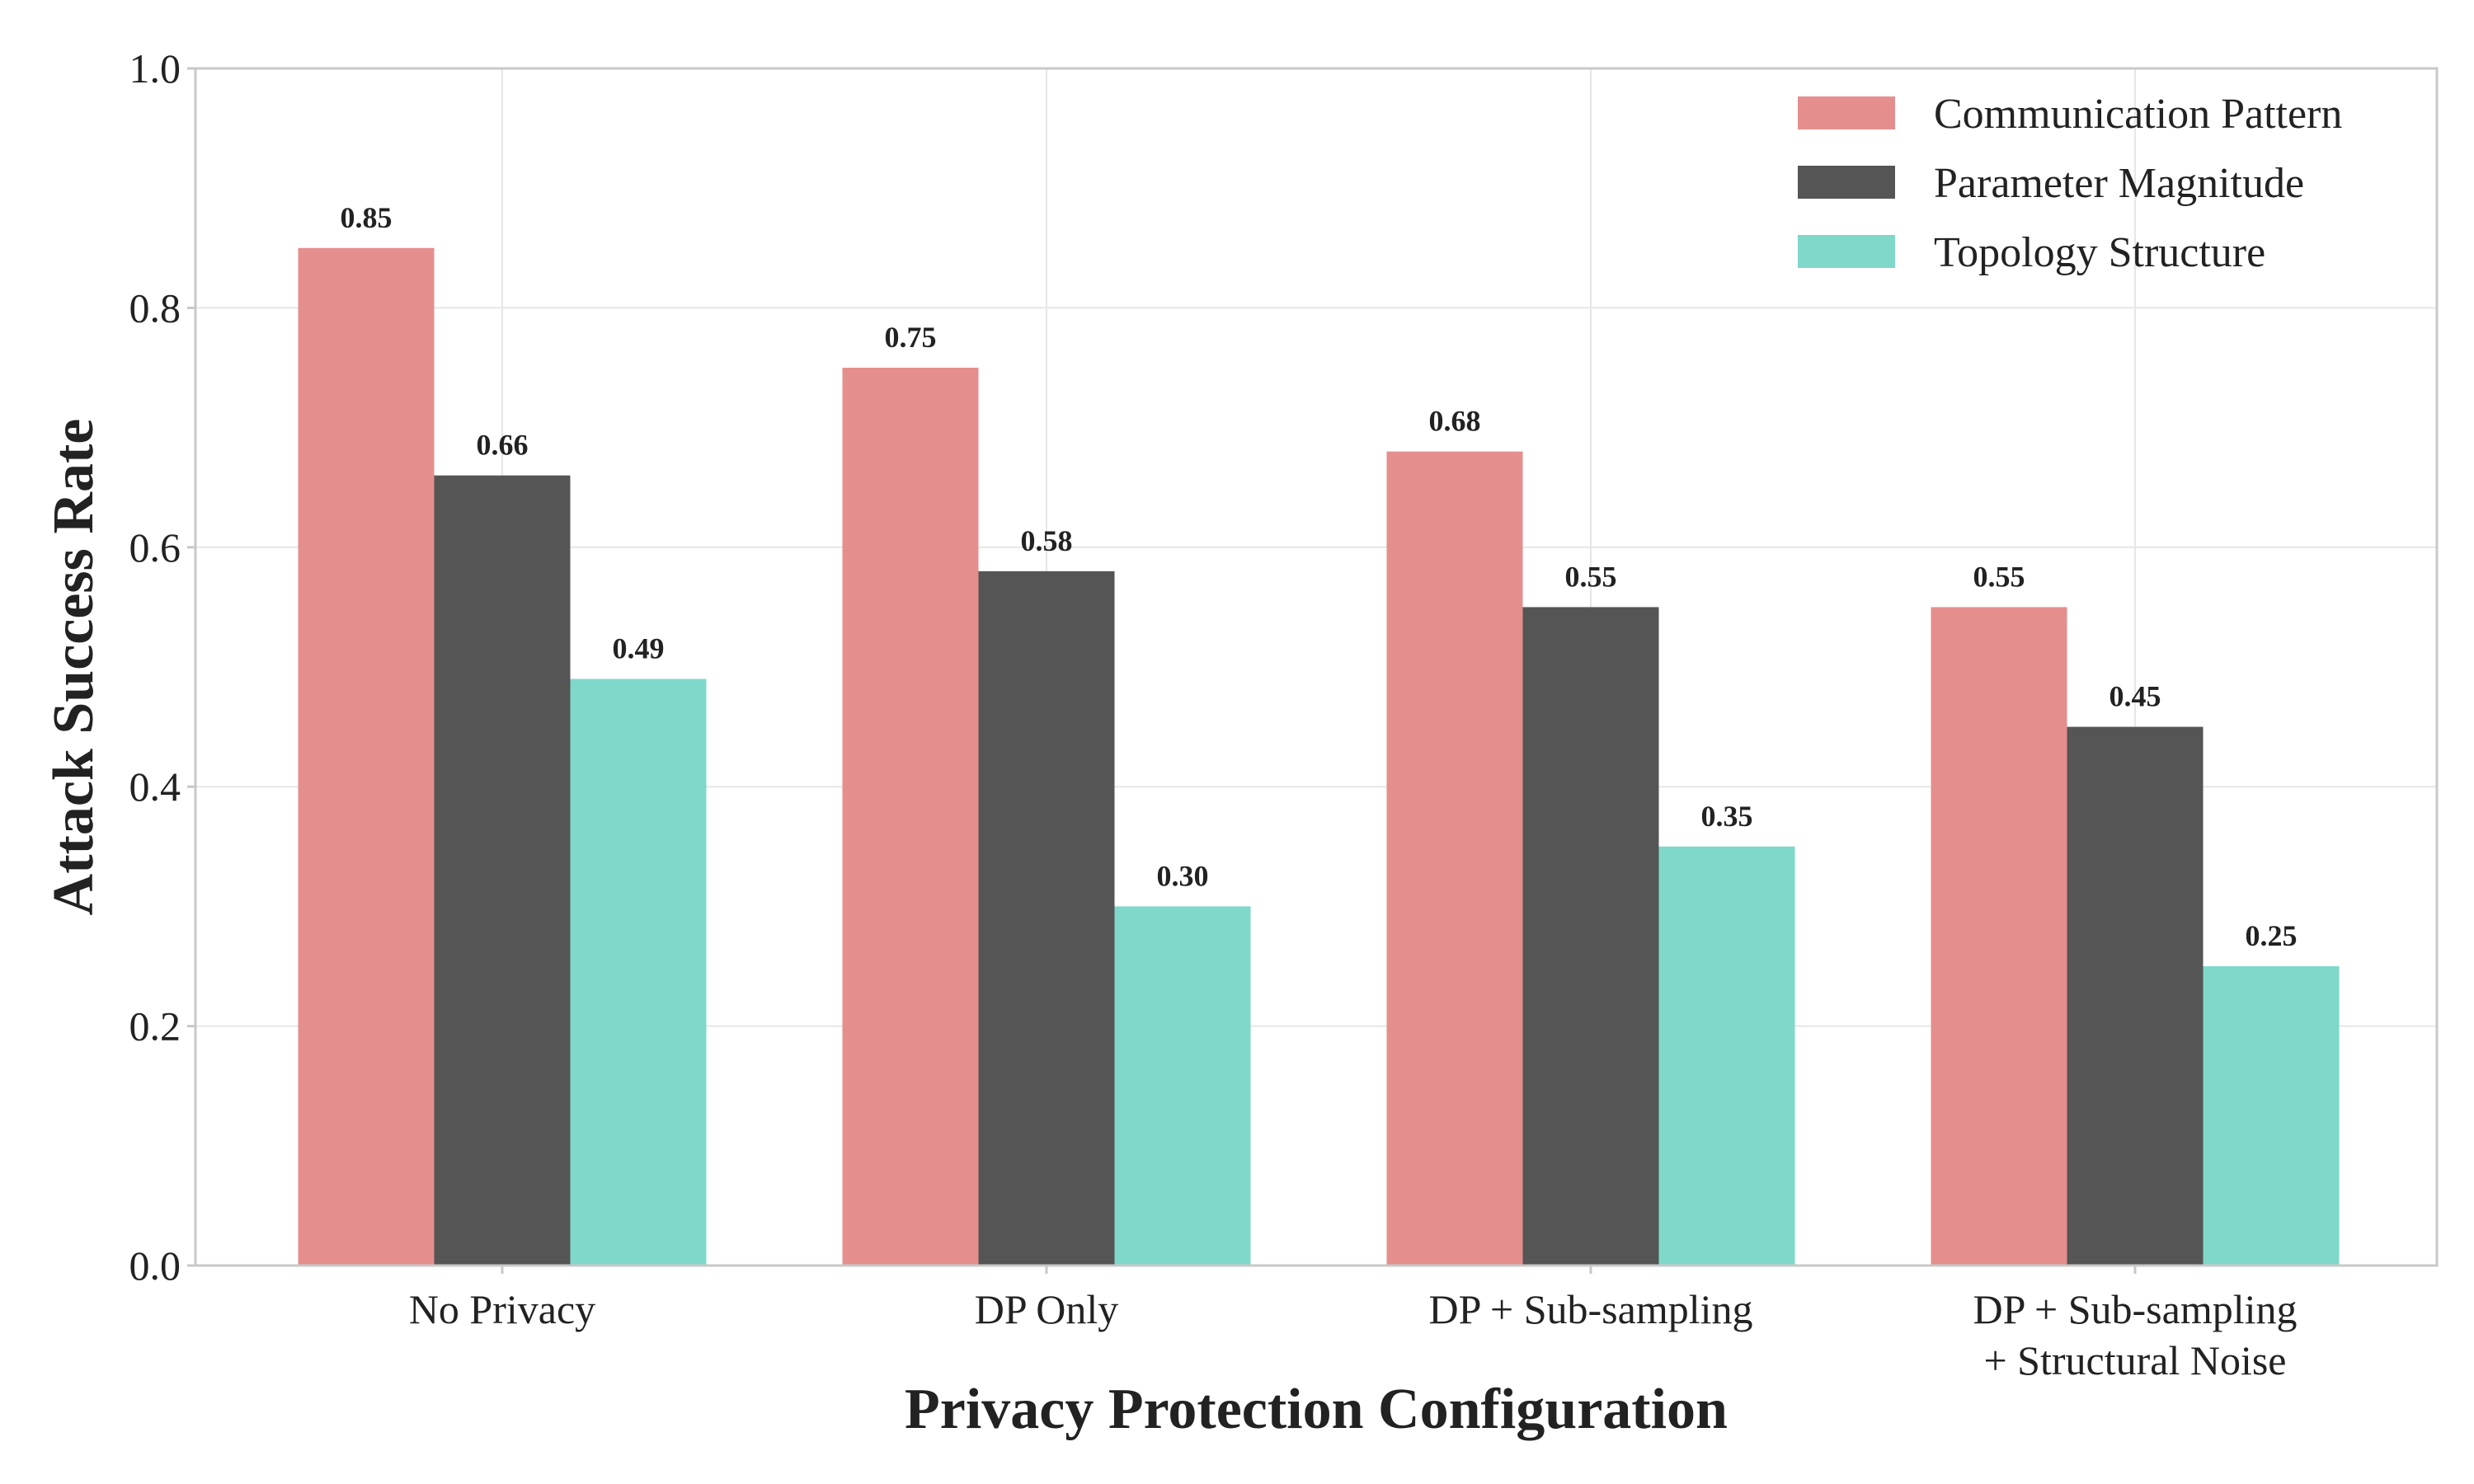  What do you see at coordinates (2135, 1334) in the screenshot?
I see `x-tick-label: DP + Sub-sampling + Structural Noise` at bounding box center [2135, 1334].